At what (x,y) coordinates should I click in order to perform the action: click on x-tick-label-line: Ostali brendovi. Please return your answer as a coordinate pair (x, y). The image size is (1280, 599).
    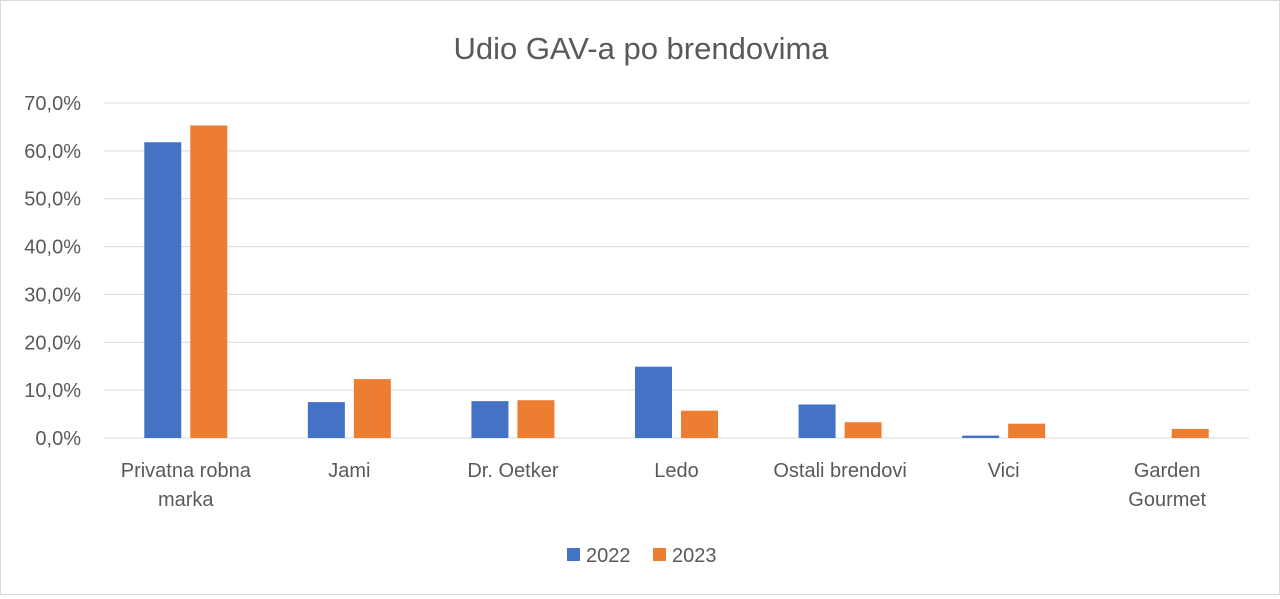
    Looking at the image, I should click on (839, 471).